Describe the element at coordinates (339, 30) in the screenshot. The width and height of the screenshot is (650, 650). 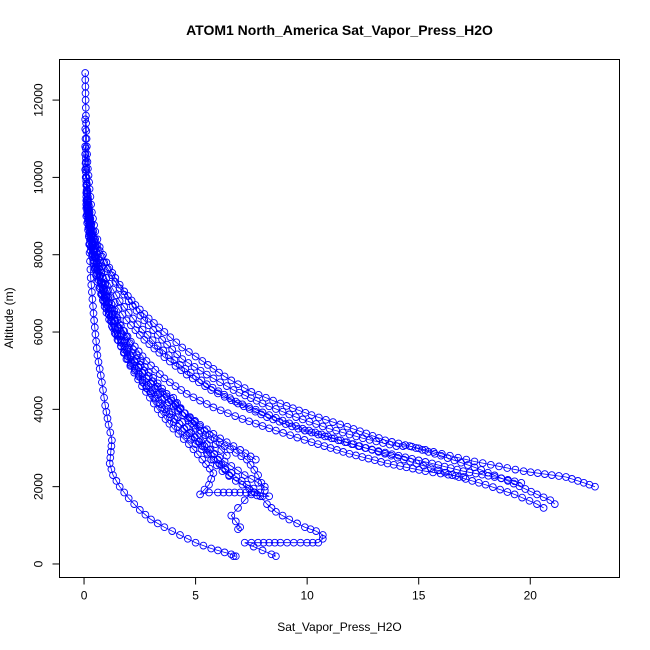
I see `chart-title: ATOM1 North_America Sat_Vapor_Press_H2O` at that location.